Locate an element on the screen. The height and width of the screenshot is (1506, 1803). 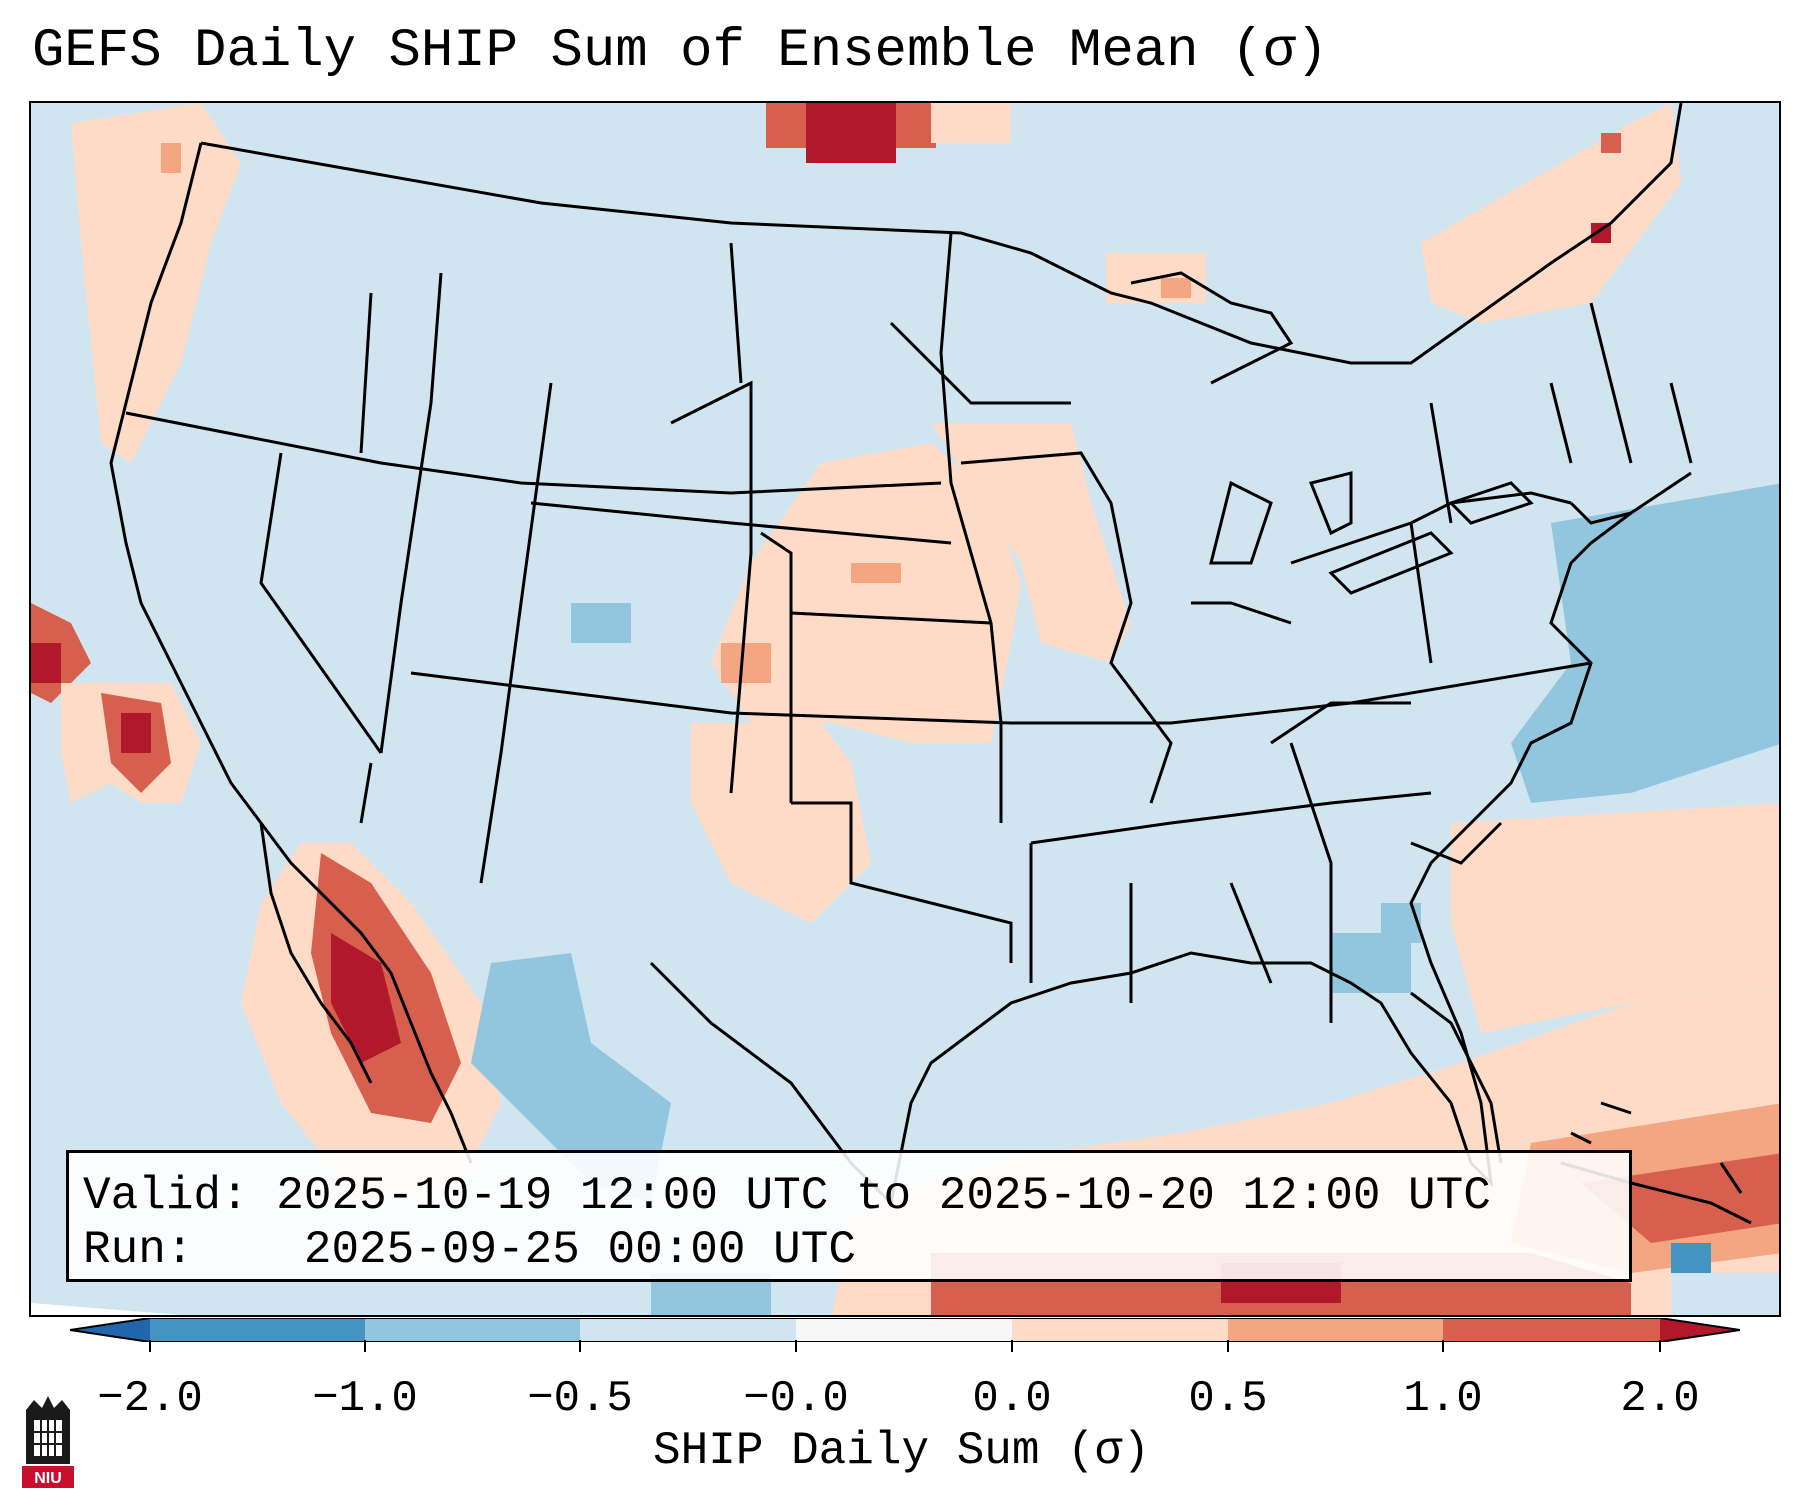
run-line: Run: 2025-09-25 00:00 UTC is located at coordinates (856, 1250).